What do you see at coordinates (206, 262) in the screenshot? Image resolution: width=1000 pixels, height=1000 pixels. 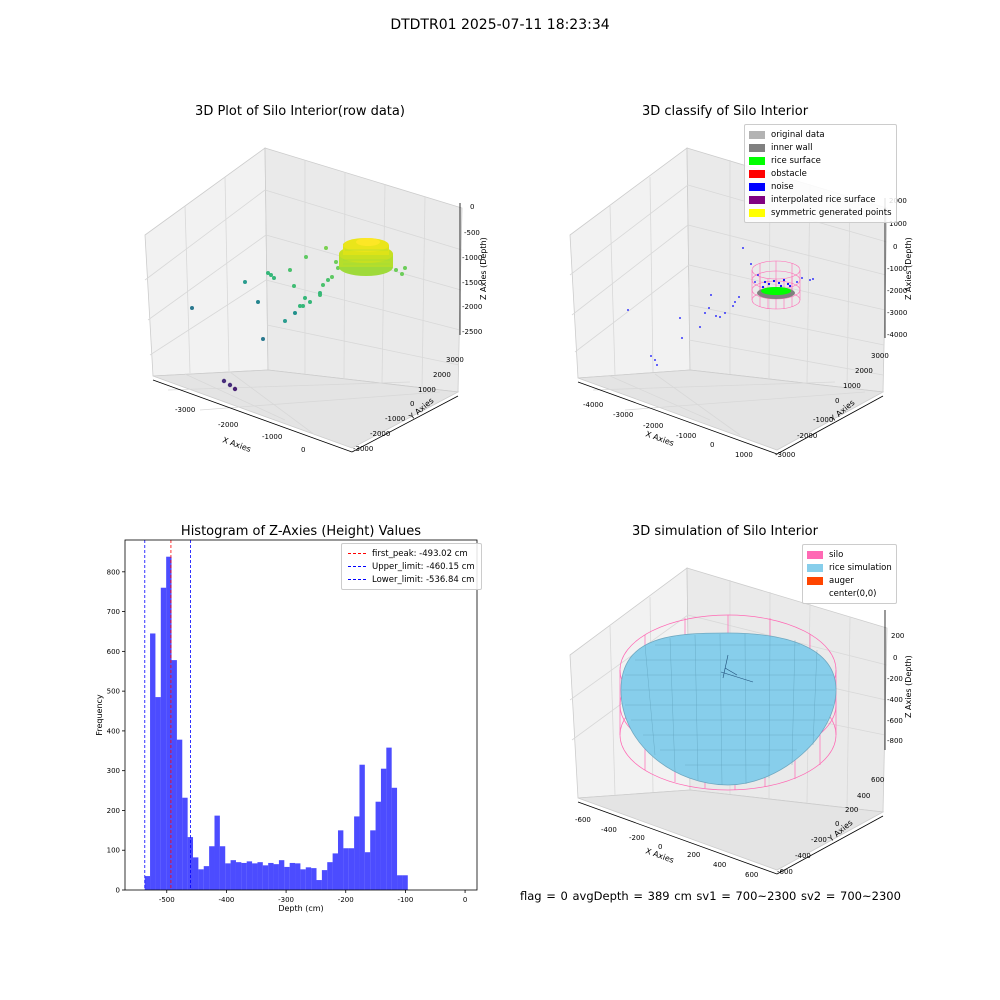 I see `raw-left-pane` at bounding box center [206, 262].